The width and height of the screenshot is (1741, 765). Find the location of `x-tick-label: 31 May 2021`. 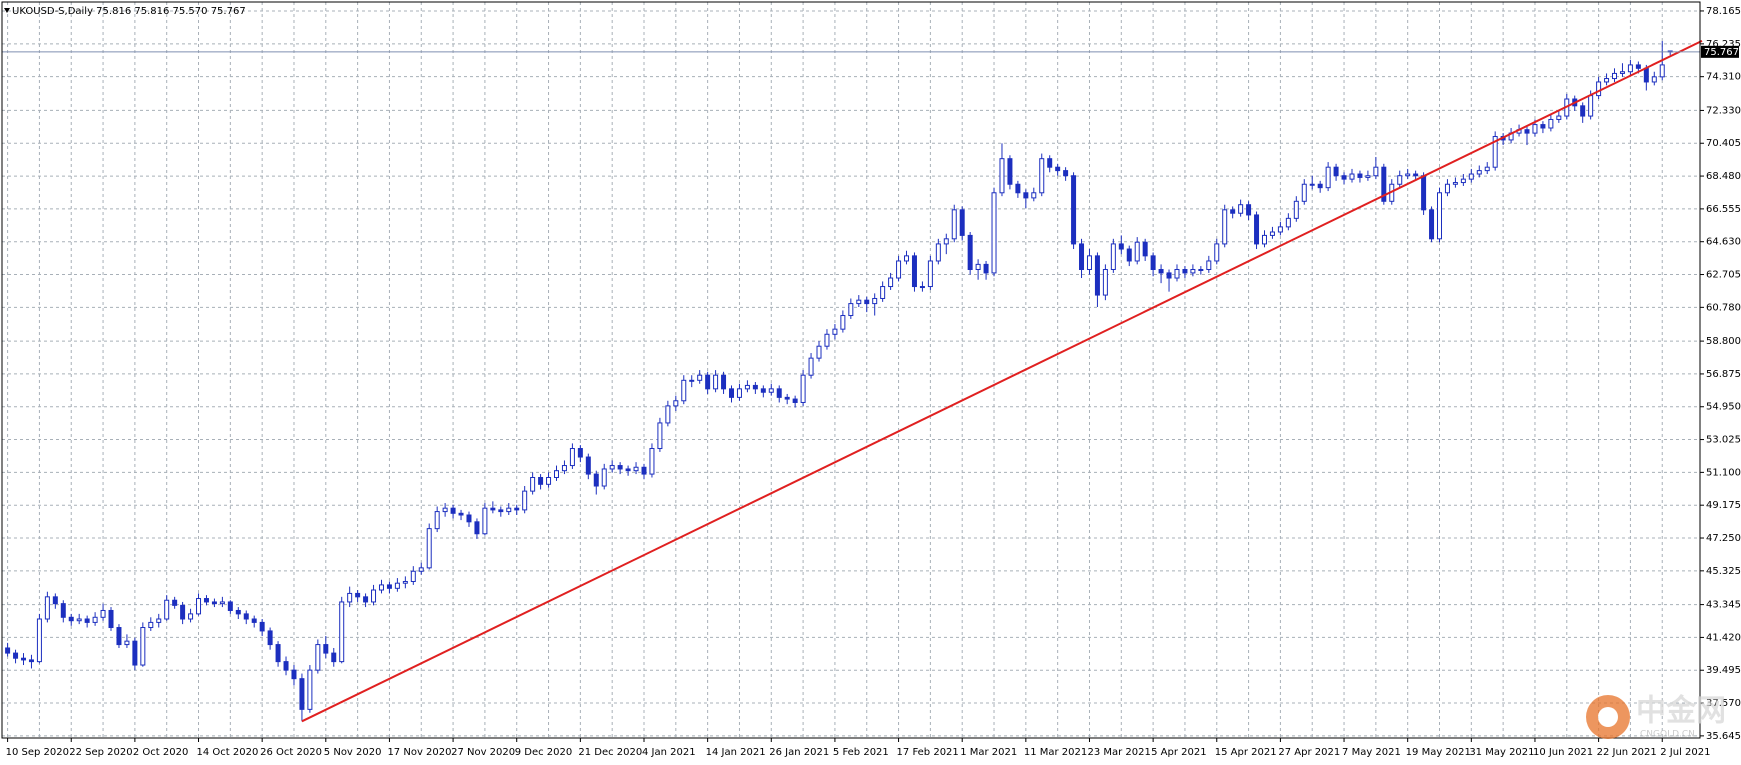

x-tick-label: 31 May 2021 is located at coordinates (1501, 752).